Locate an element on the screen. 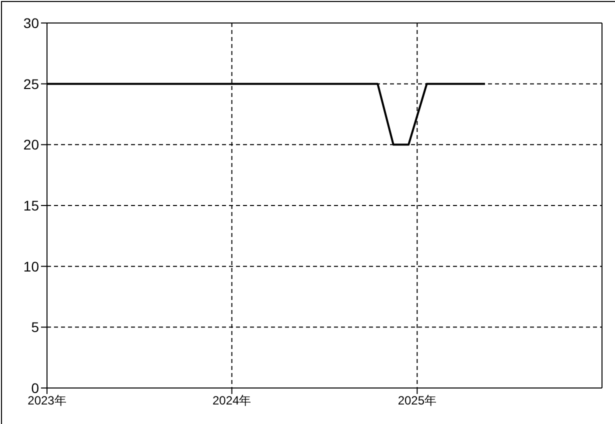 Image resolution: width=615 pixels, height=424 pixels. y-tick-label: 15 is located at coordinates (31, 205).